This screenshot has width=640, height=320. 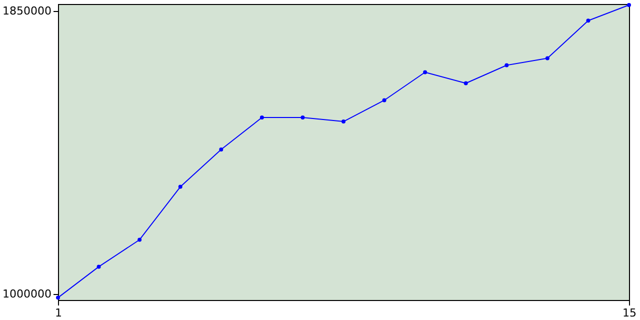 What do you see at coordinates (629, 313) in the screenshot?
I see `x-tick-label: 15` at bounding box center [629, 313].